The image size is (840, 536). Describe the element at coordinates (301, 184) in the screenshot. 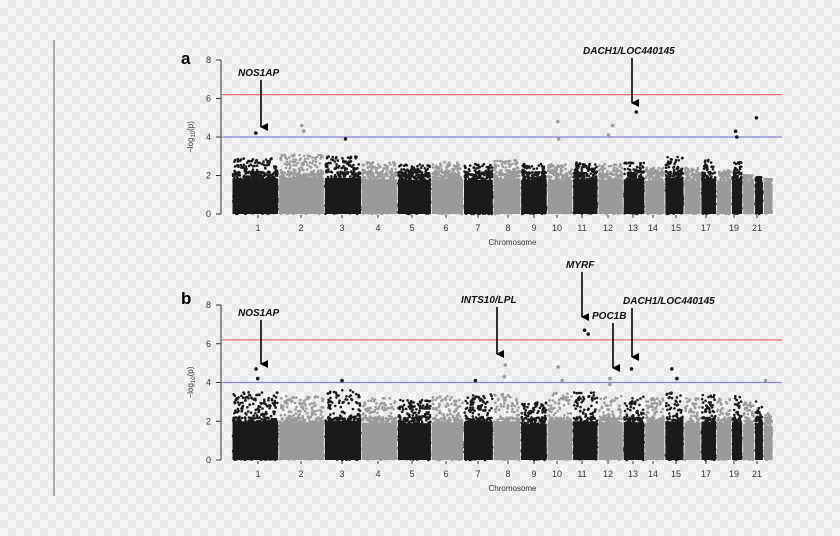

I see `chromosome-2-points` at that location.